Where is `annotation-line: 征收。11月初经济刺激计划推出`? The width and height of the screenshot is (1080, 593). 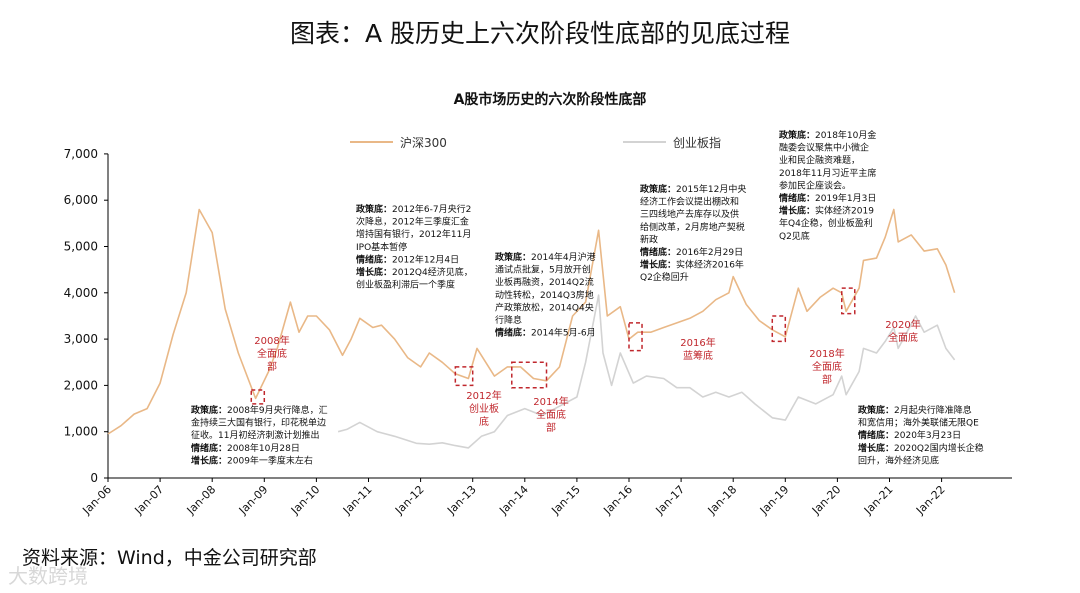
annotation-line: 征收。11月初经济刺激计划推出 is located at coordinates (255, 435).